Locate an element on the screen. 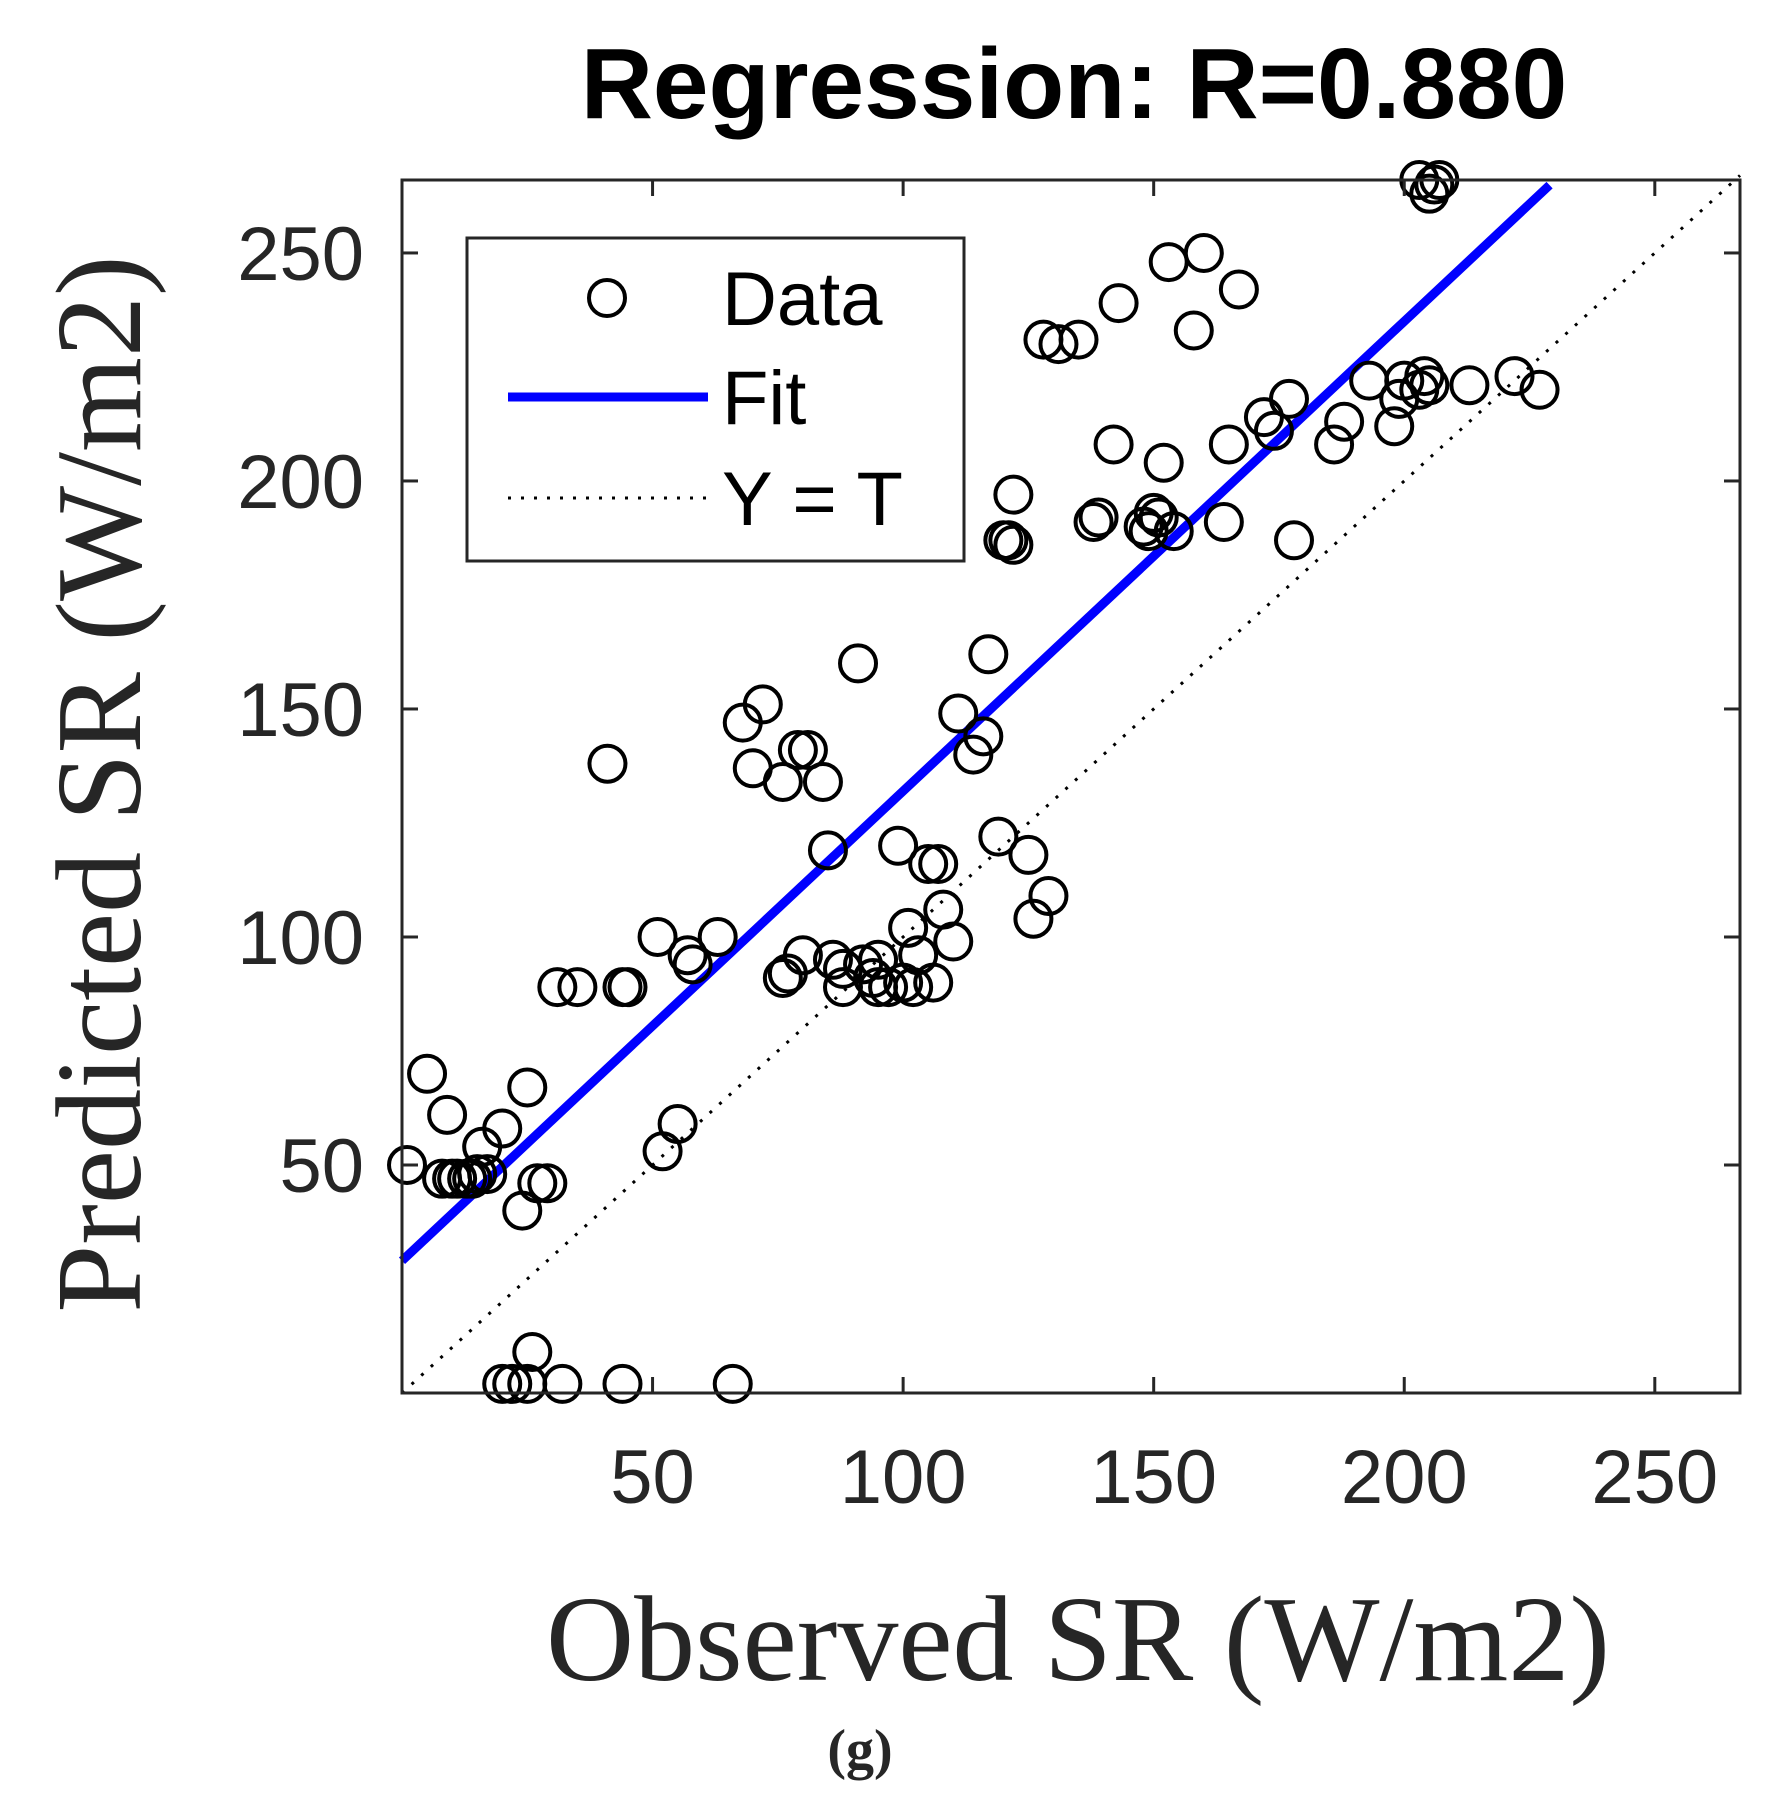 This screenshot has width=1781, height=1803. y-tick-label: 50 is located at coordinates (321, 1166).